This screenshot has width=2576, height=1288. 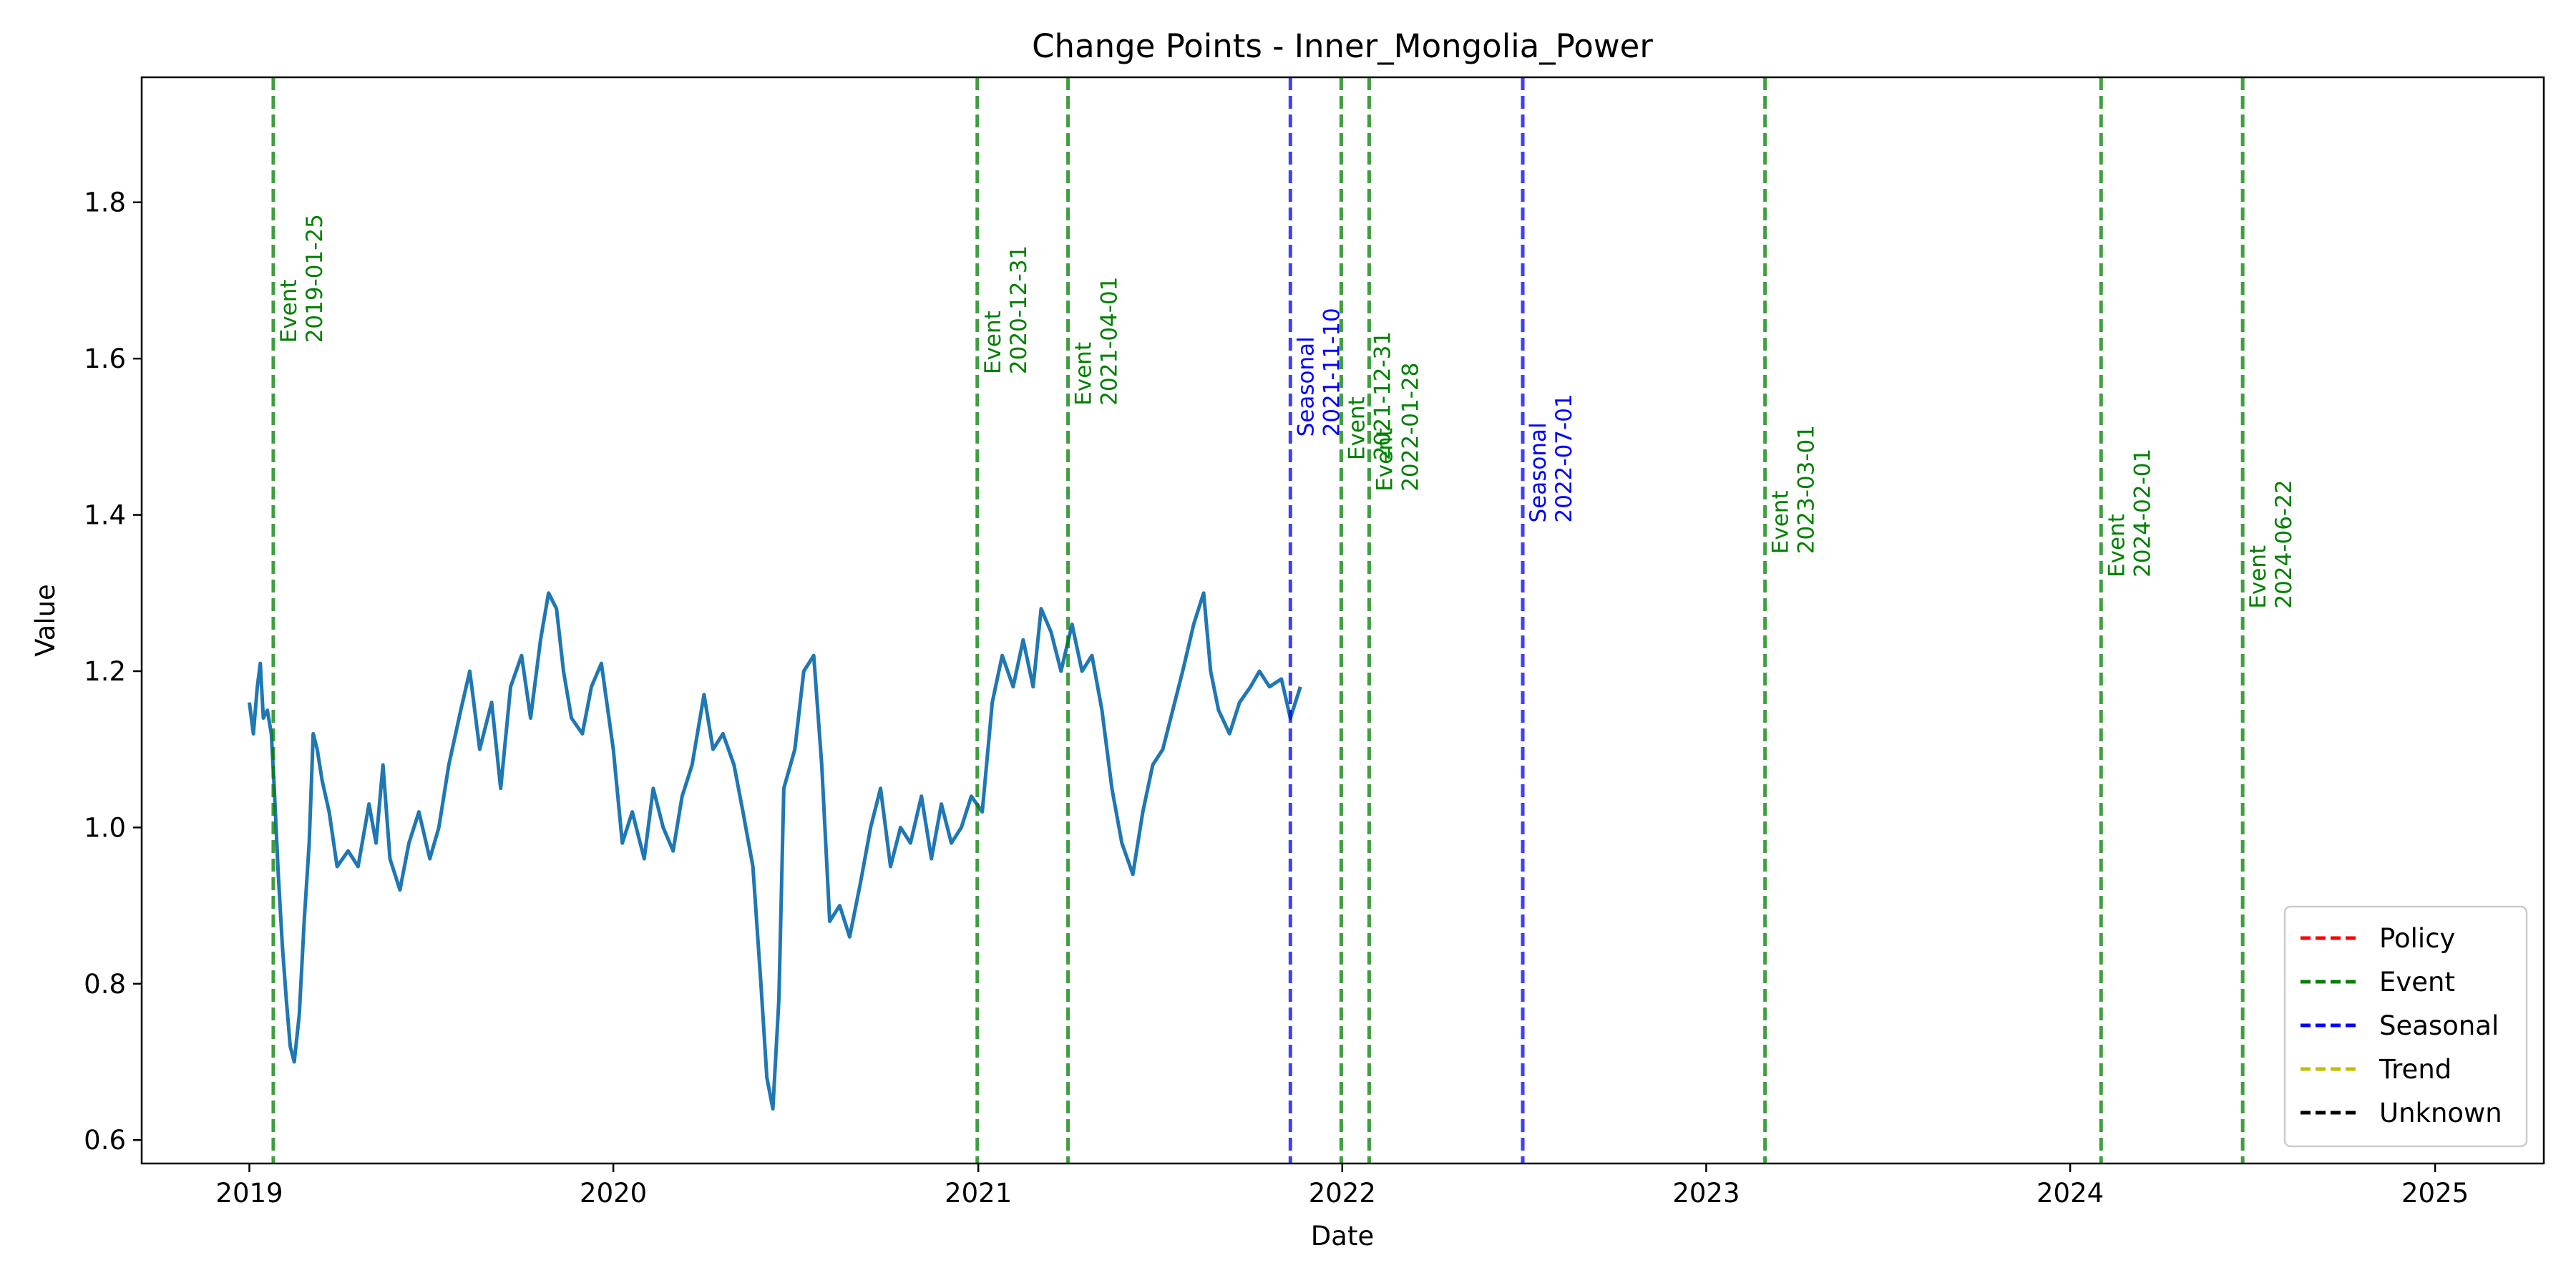 What do you see at coordinates (105, 515) in the screenshot?
I see `y-tick-label: 1.4` at bounding box center [105, 515].